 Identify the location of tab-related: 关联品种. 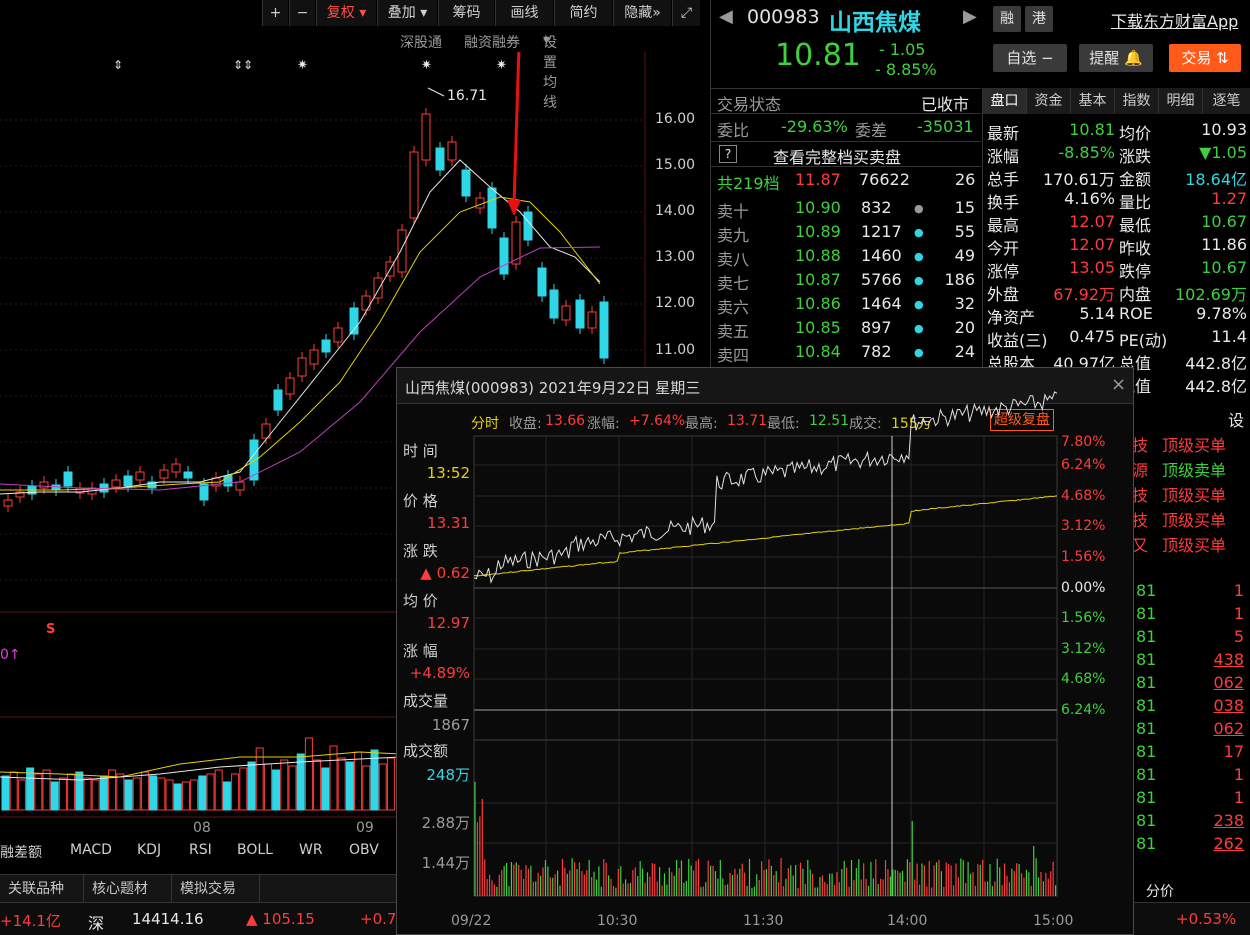
(42, 889).